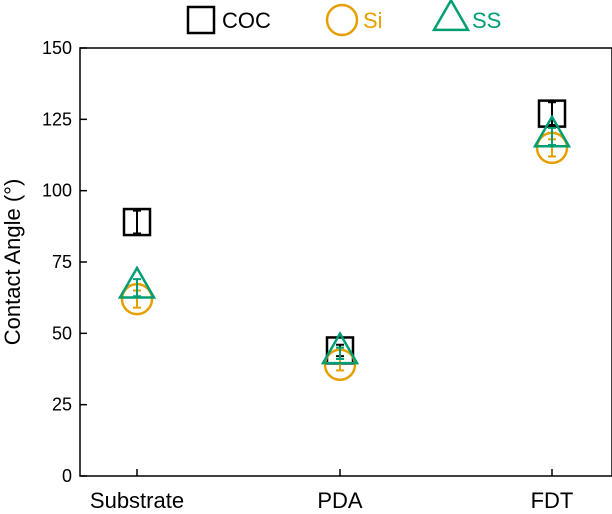 This screenshot has width=612, height=514. I want to click on y-tick-label: 50, so click(62, 333).